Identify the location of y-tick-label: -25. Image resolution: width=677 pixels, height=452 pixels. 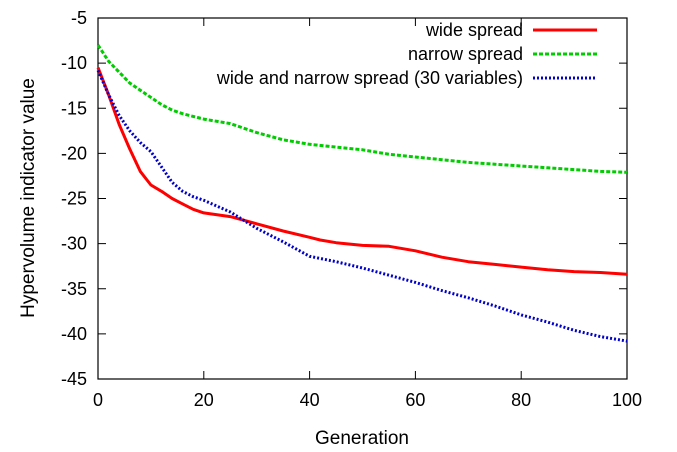
(74, 199).